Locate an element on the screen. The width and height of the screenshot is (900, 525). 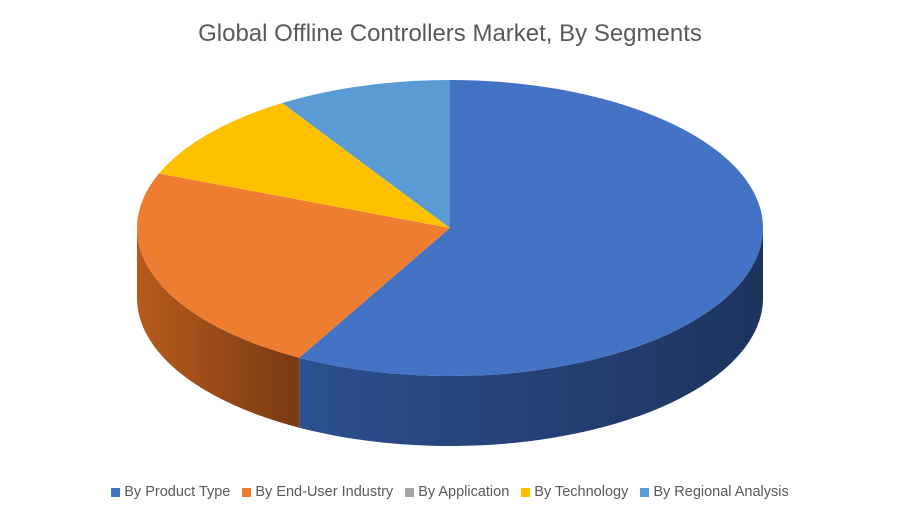
legend-item-by-technology: By Technology is located at coordinates (574, 492).